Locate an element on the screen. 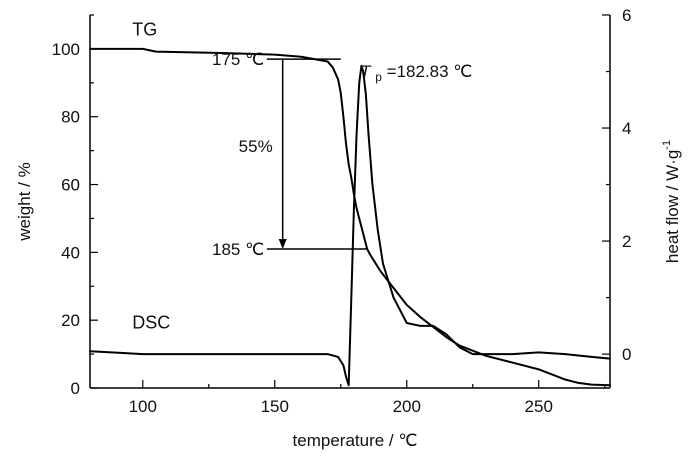  series-label-tg: TG is located at coordinates (144, 29).